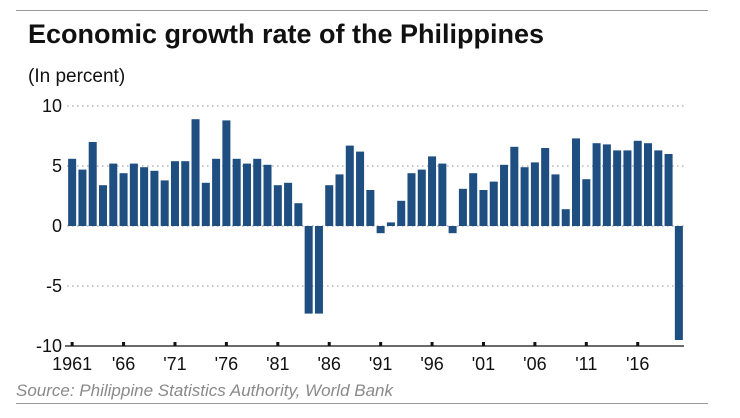 This screenshot has width=740, height=418. What do you see at coordinates (49, 226) in the screenshot?
I see `y-axis: 10 5 0 -5 -10` at bounding box center [49, 226].